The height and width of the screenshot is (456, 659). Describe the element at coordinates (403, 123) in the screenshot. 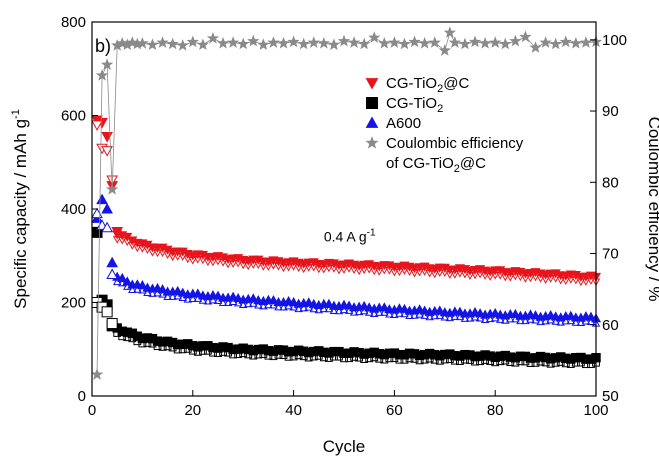

I see `legend-entry-label: A600` at that location.